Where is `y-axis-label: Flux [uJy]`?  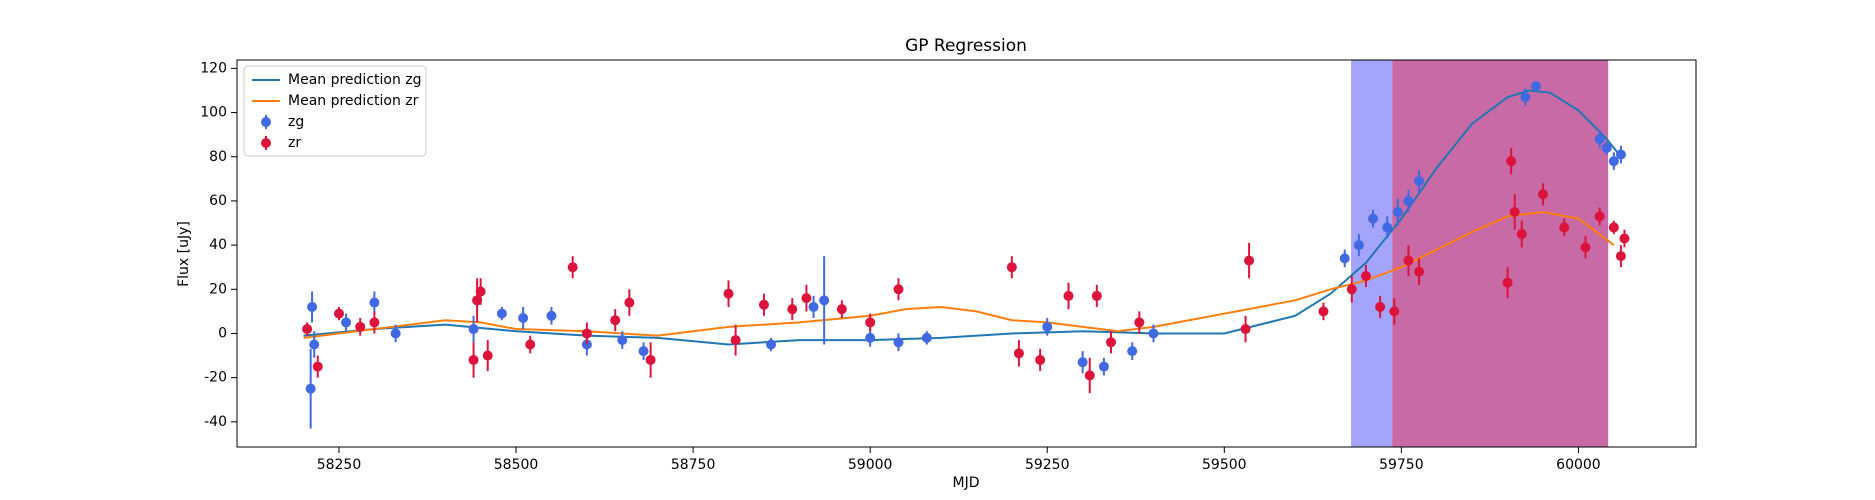 y-axis-label: Flux [uJy] is located at coordinates (184, 254).